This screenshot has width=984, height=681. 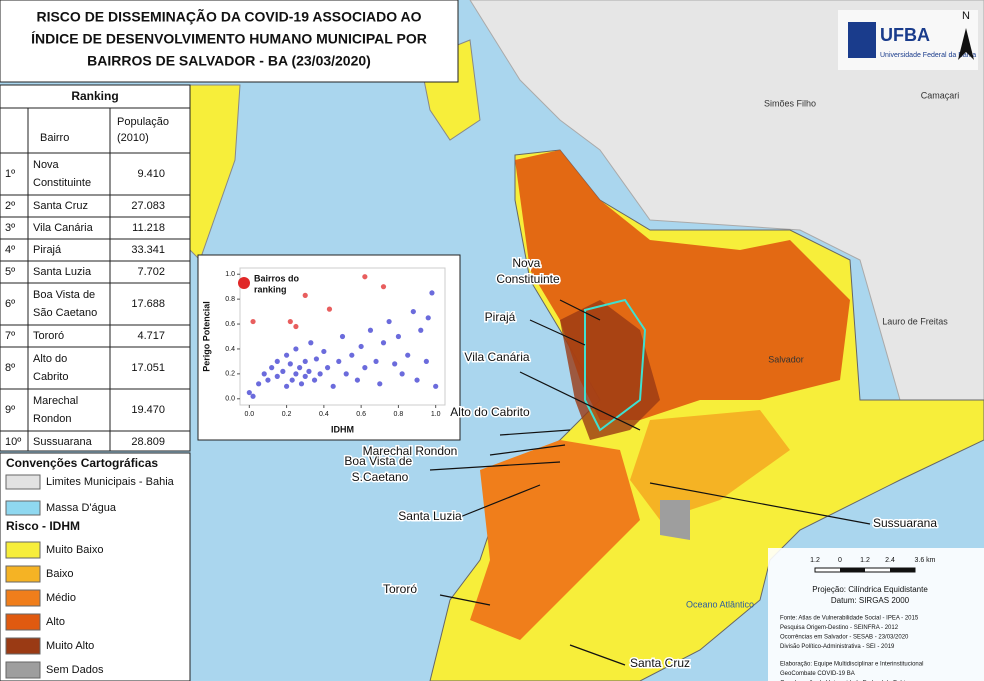 What do you see at coordinates (615, 365) in the screenshot?
I see `highlight` at bounding box center [615, 365].